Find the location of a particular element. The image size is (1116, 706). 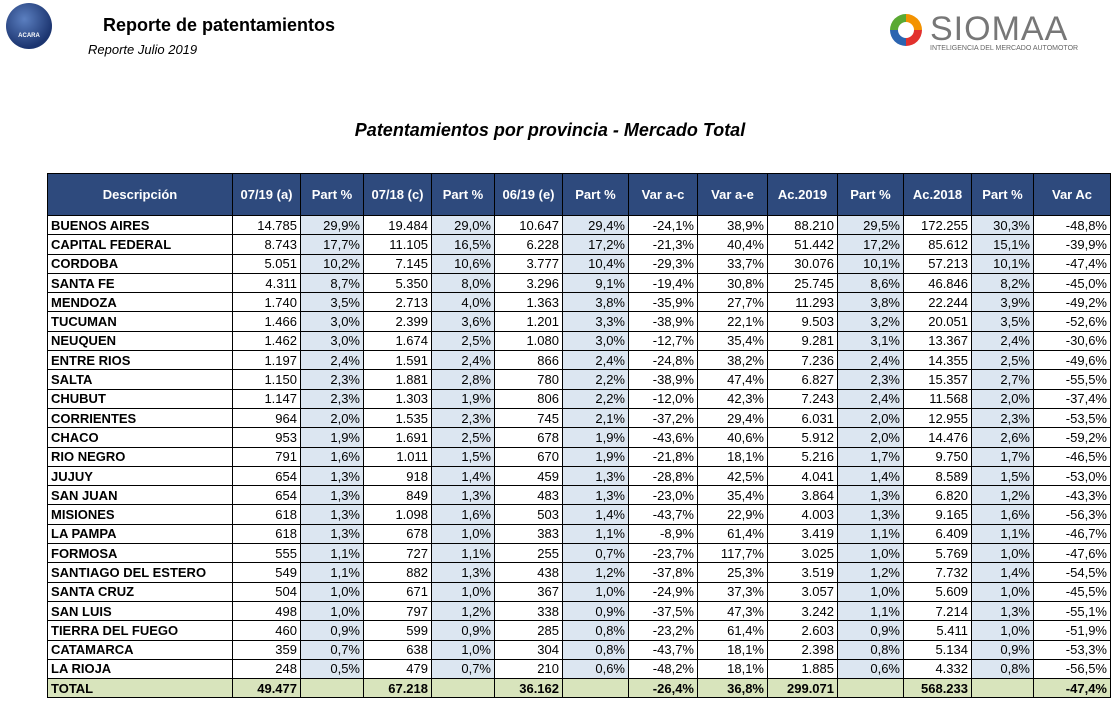

cell: 3.864 is located at coordinates (802, 495).